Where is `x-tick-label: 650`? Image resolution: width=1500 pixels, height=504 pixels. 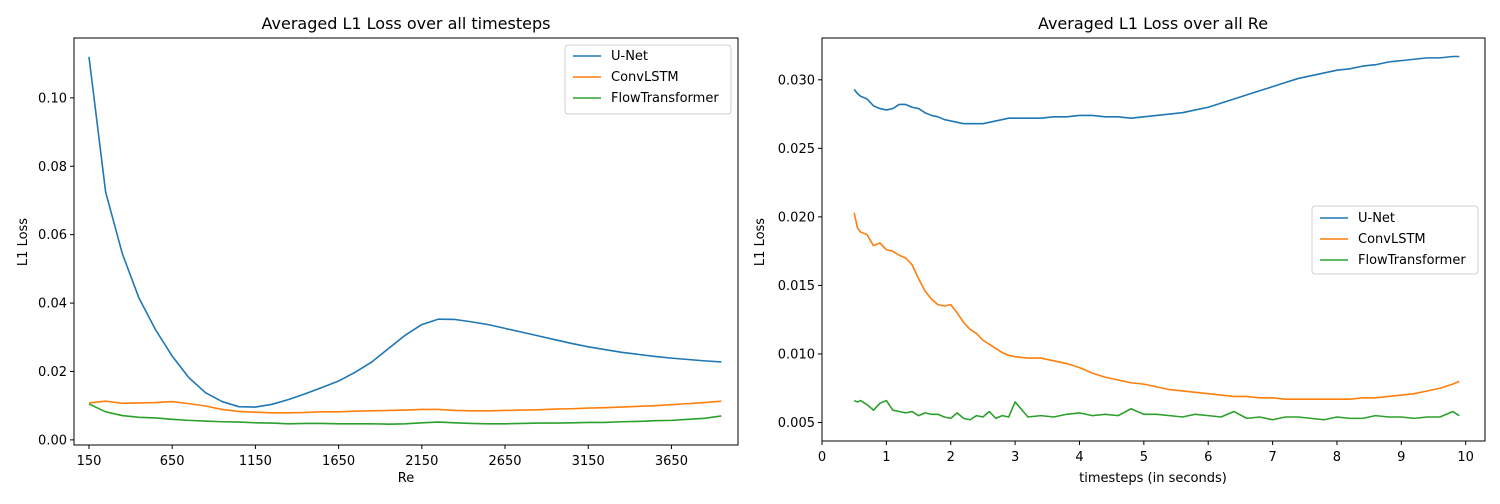 x-tick-label: 650 is located at coordinates (172, 461).